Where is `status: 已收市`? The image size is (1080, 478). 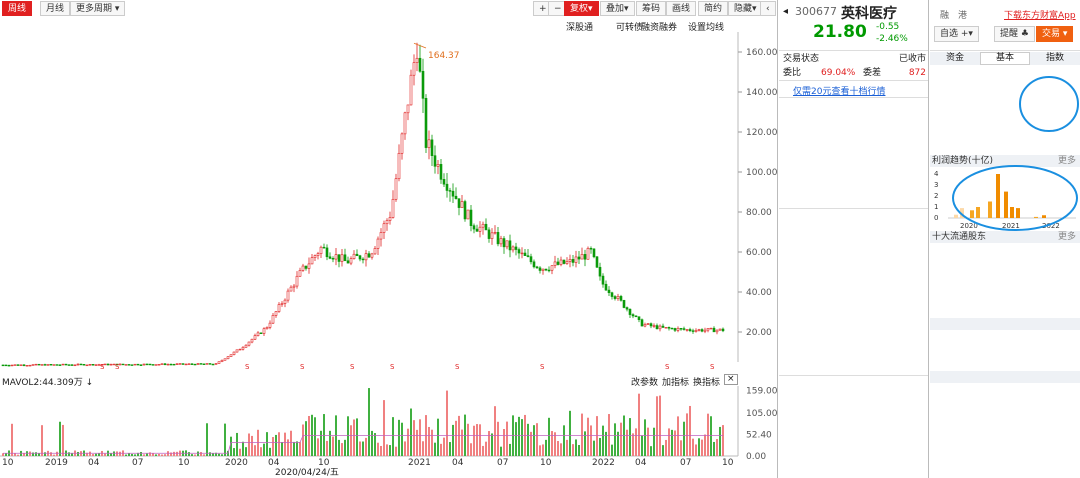
status: 已收市 is located at coordinates (912, 59).